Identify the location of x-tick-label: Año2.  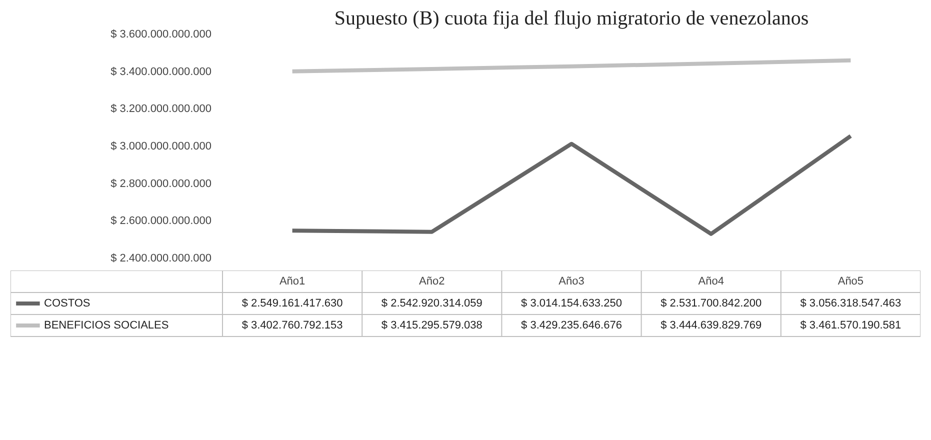
(432, 282).